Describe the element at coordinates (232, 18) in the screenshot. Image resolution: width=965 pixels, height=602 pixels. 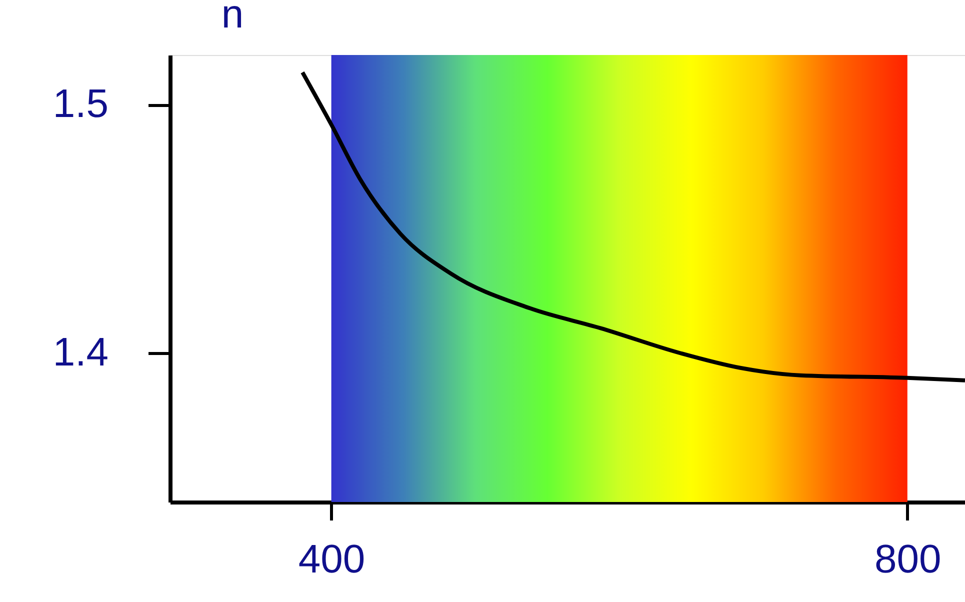
I see `y-axis-title: n` at that location.